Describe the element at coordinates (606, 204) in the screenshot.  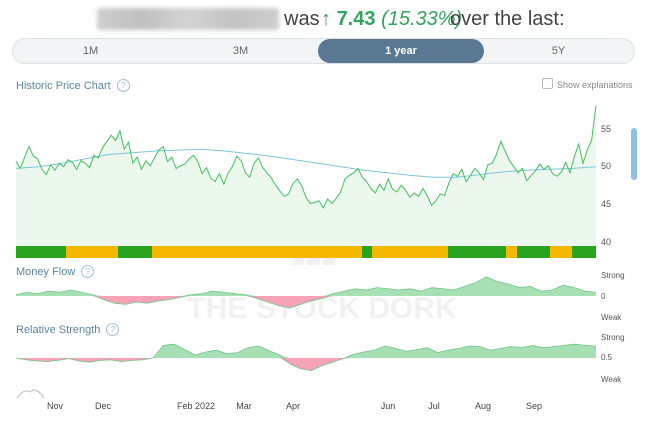
I see `price-tick: 45` at that location.